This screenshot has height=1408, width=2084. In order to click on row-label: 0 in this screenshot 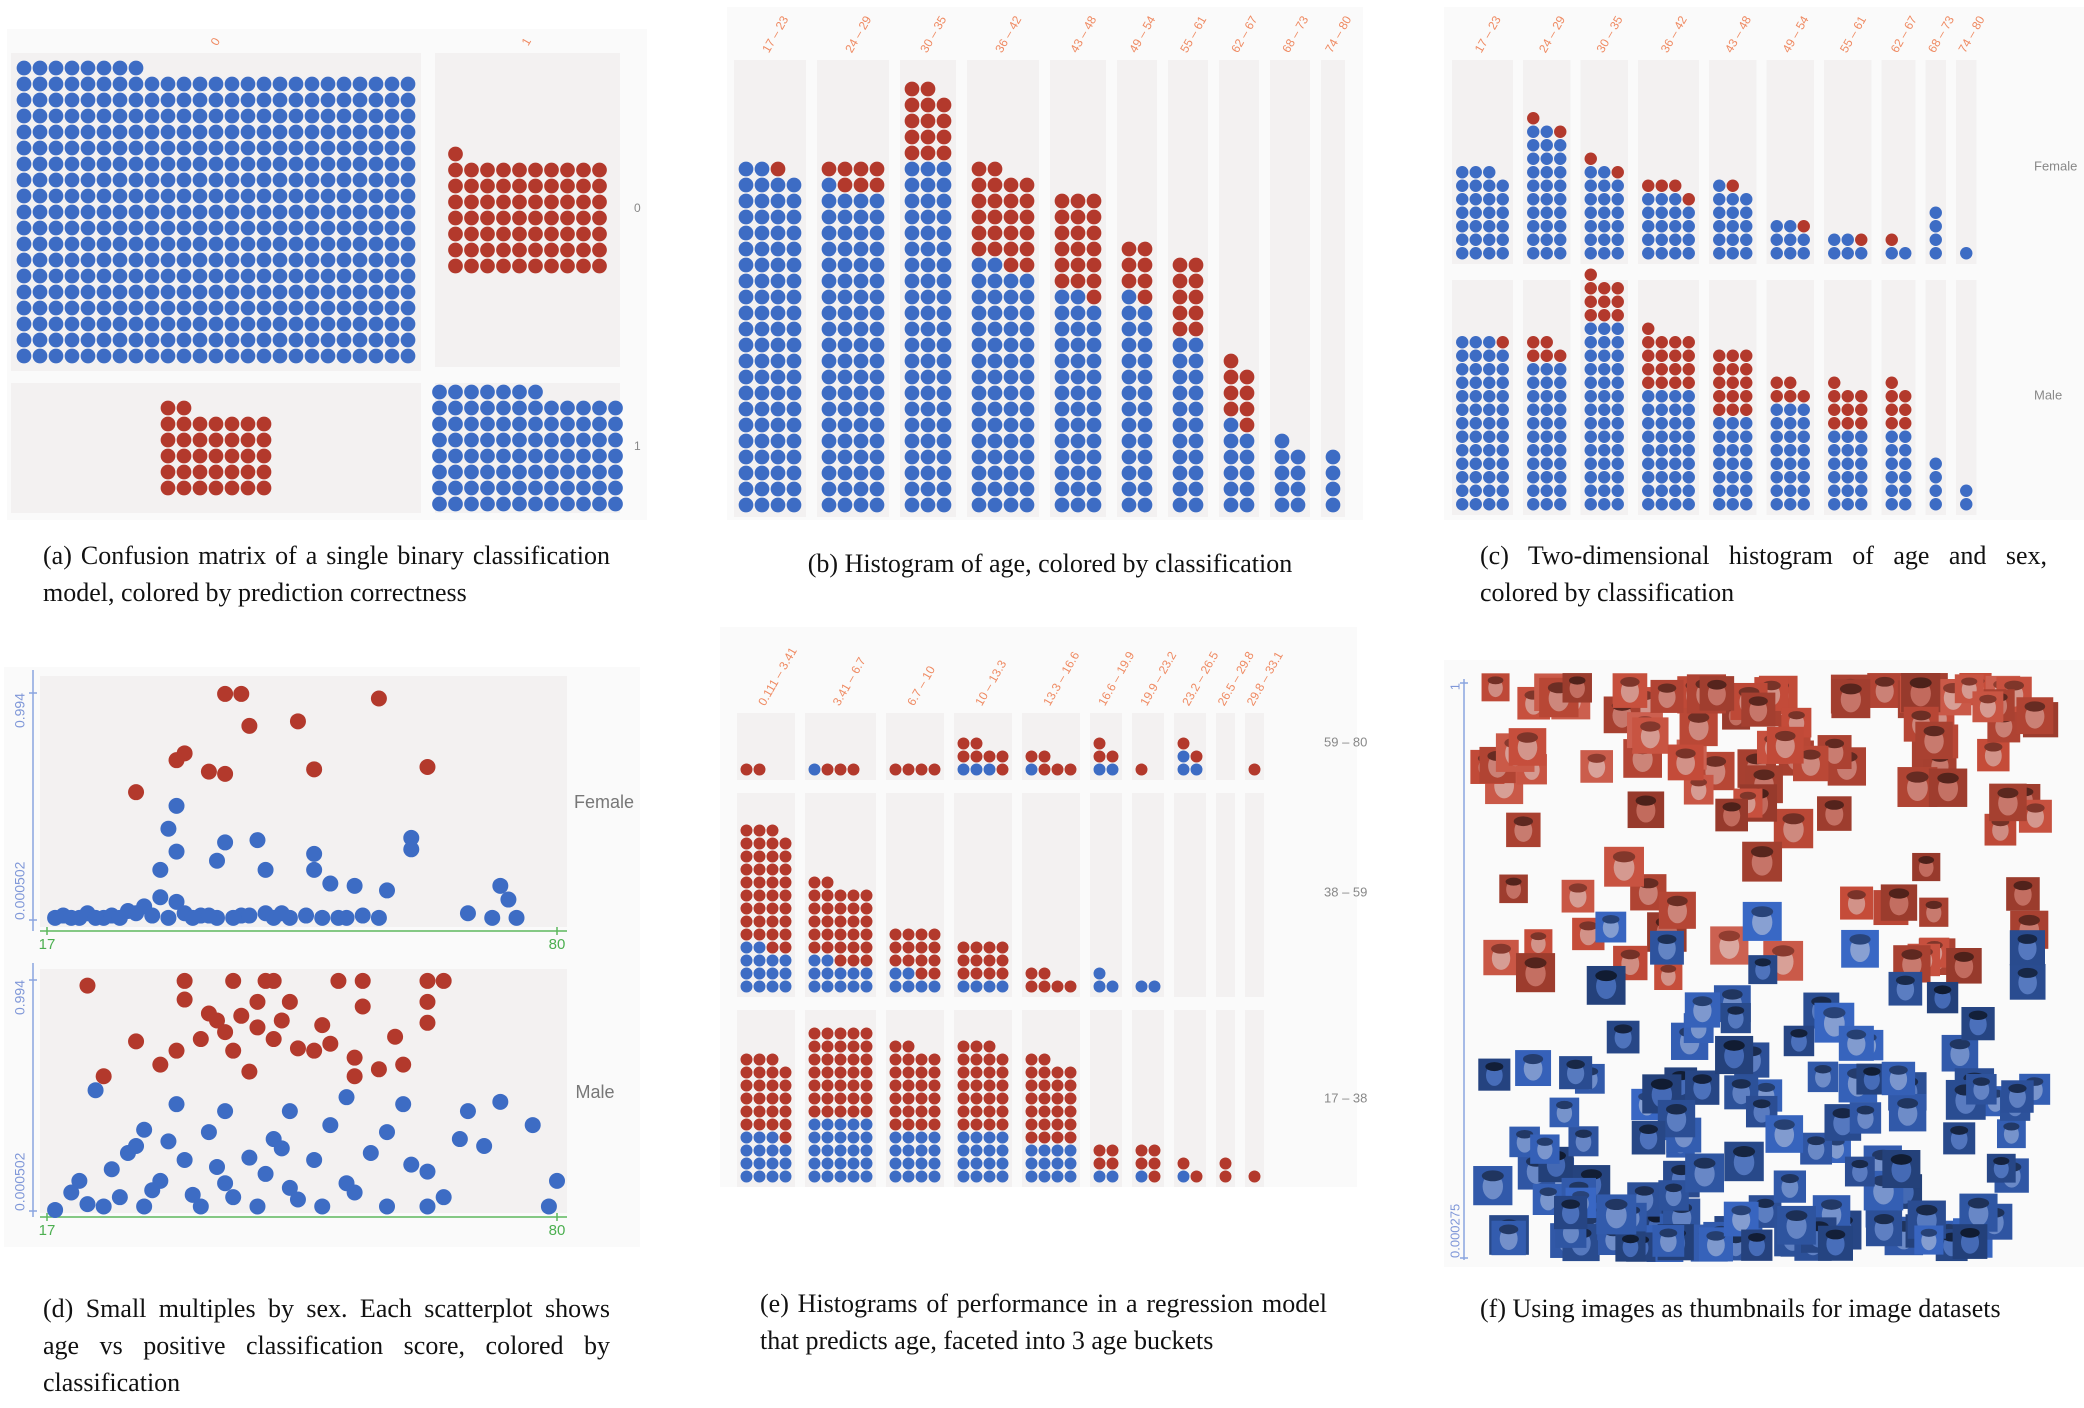, I will do `click(637, 208)`.